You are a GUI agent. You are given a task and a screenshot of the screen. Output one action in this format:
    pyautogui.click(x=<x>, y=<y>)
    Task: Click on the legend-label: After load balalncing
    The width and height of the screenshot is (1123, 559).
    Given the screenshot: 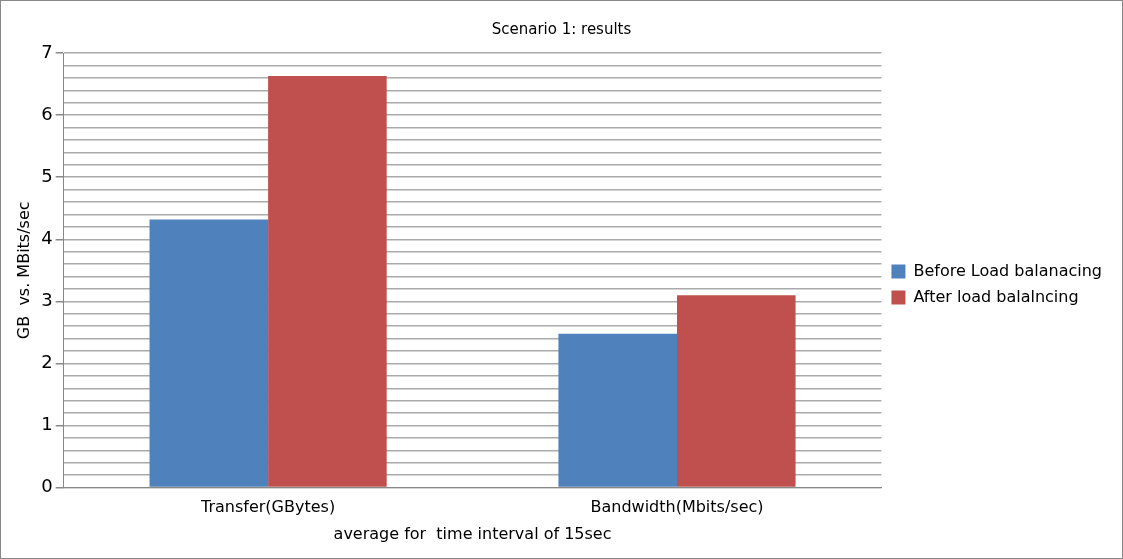 What is the action you would take?
    pyautogui.click(x=996, y=296)
    